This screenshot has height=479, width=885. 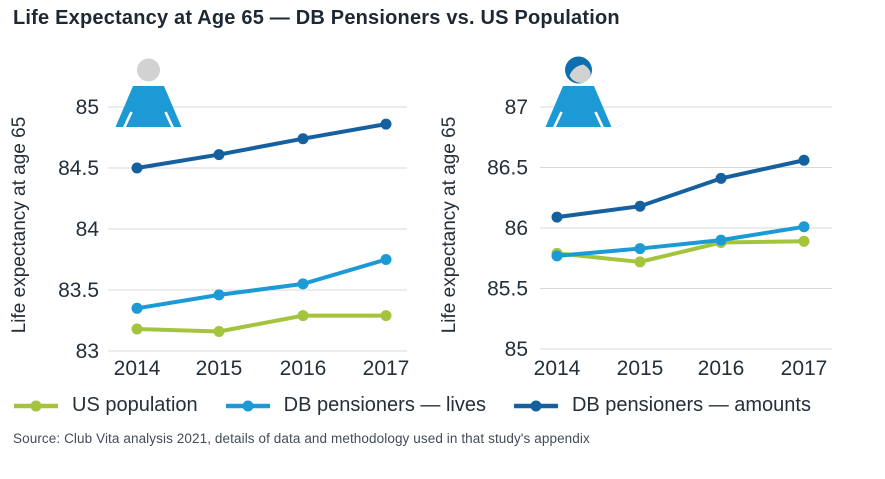 I want to click on men-x-axis-labels: 2014 2015 2016 2017, so click(x=262, y=368).